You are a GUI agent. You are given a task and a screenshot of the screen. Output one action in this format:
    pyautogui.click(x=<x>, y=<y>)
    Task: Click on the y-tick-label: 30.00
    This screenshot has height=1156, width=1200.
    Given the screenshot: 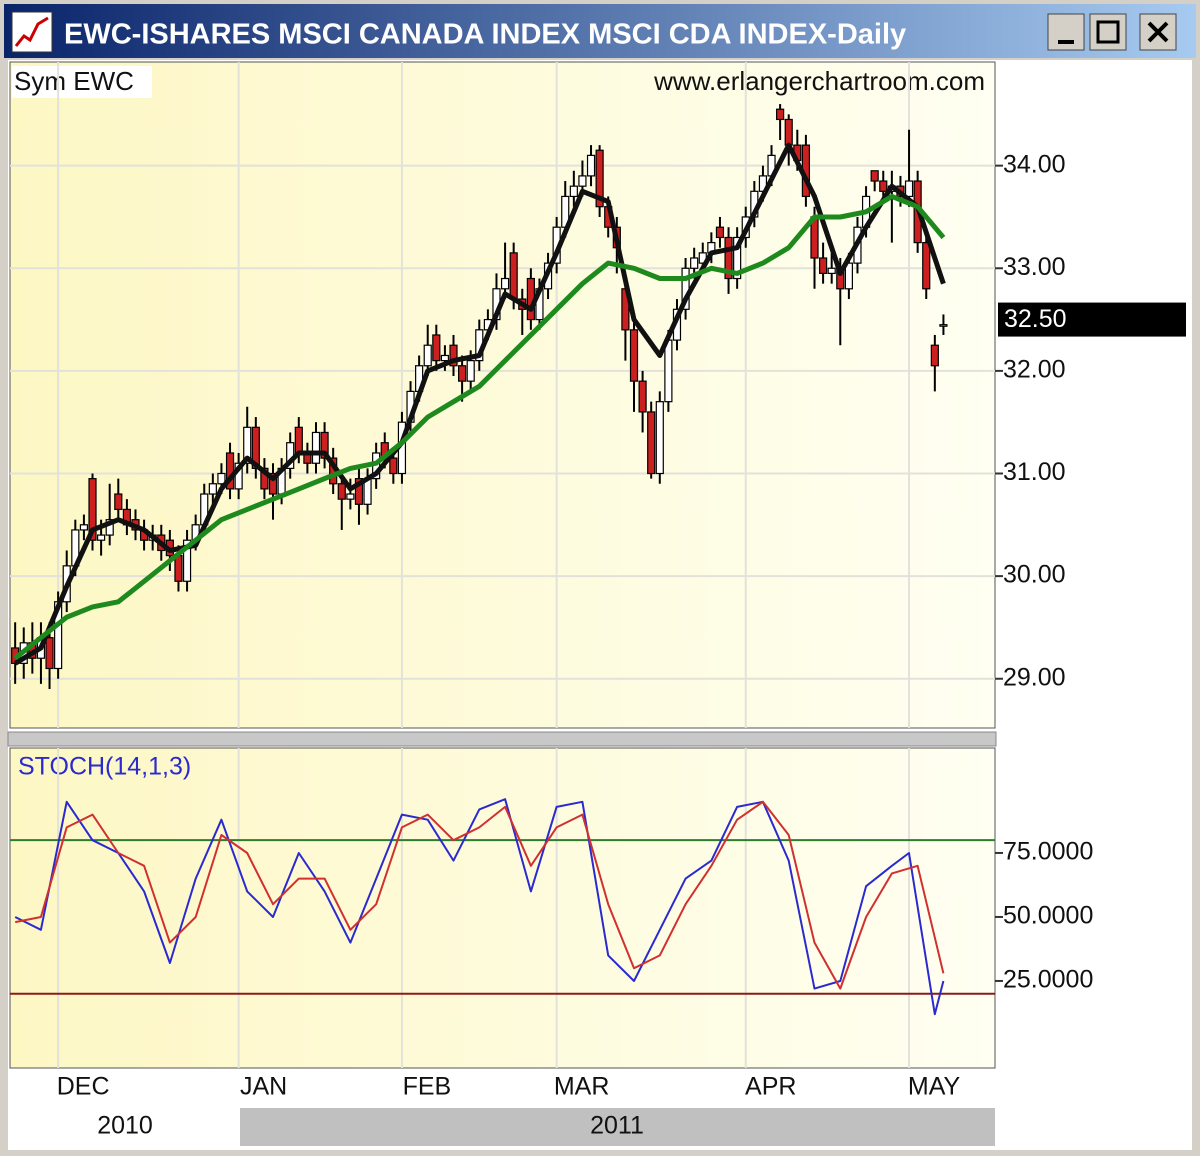 What is the action you would take?
    pyautogui.click(x=1034, y=575)
    